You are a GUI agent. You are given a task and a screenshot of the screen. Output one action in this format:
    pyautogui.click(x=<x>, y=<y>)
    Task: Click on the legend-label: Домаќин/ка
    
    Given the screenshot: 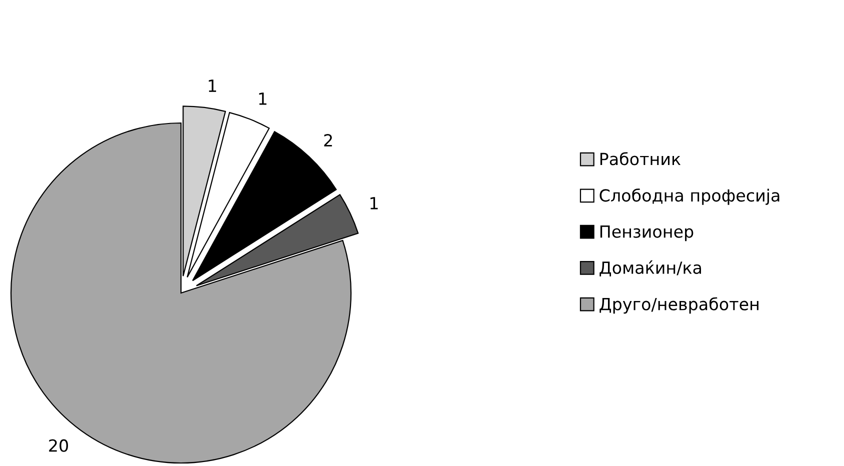 What is the action you would take?
    pyautogui.click(x=650, y=268)
    